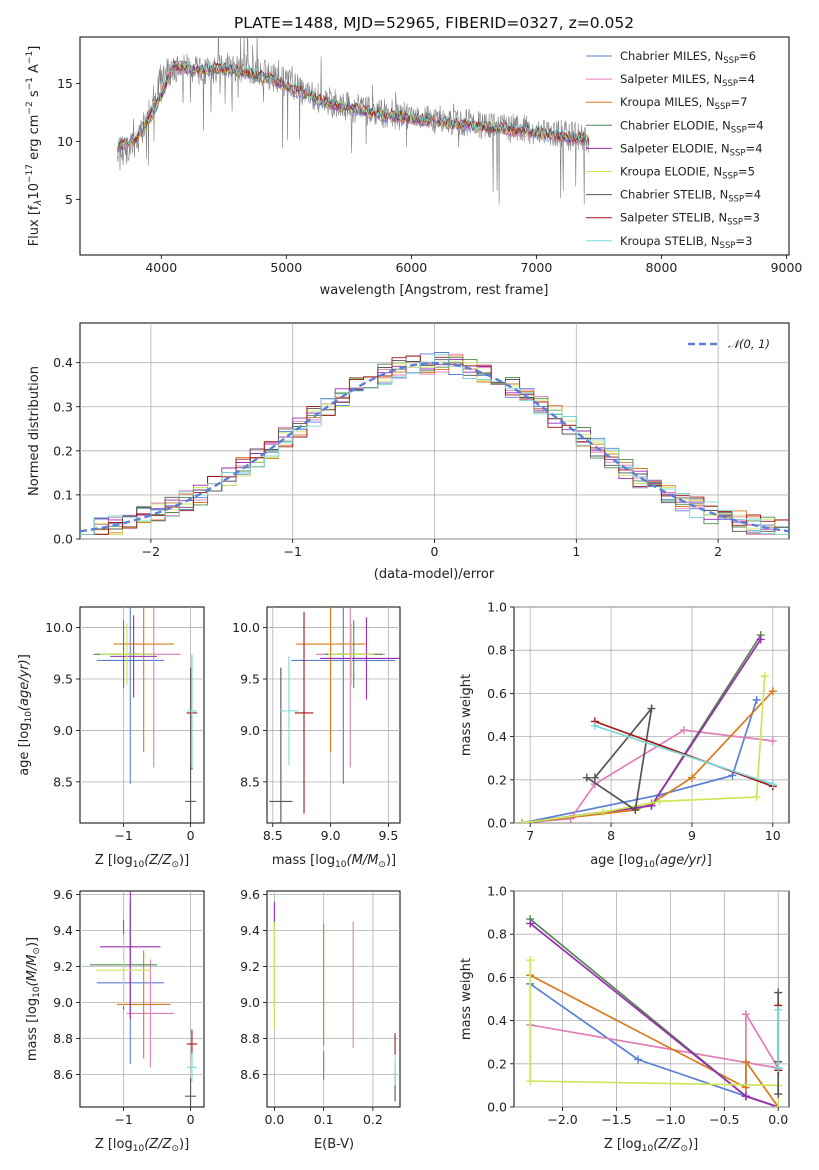 The width and height of the screenshot is (819, 1170). Describe the element at coordinates (273, 835) in the screenshot. I see `x-tick-label: 8.5` at that location.